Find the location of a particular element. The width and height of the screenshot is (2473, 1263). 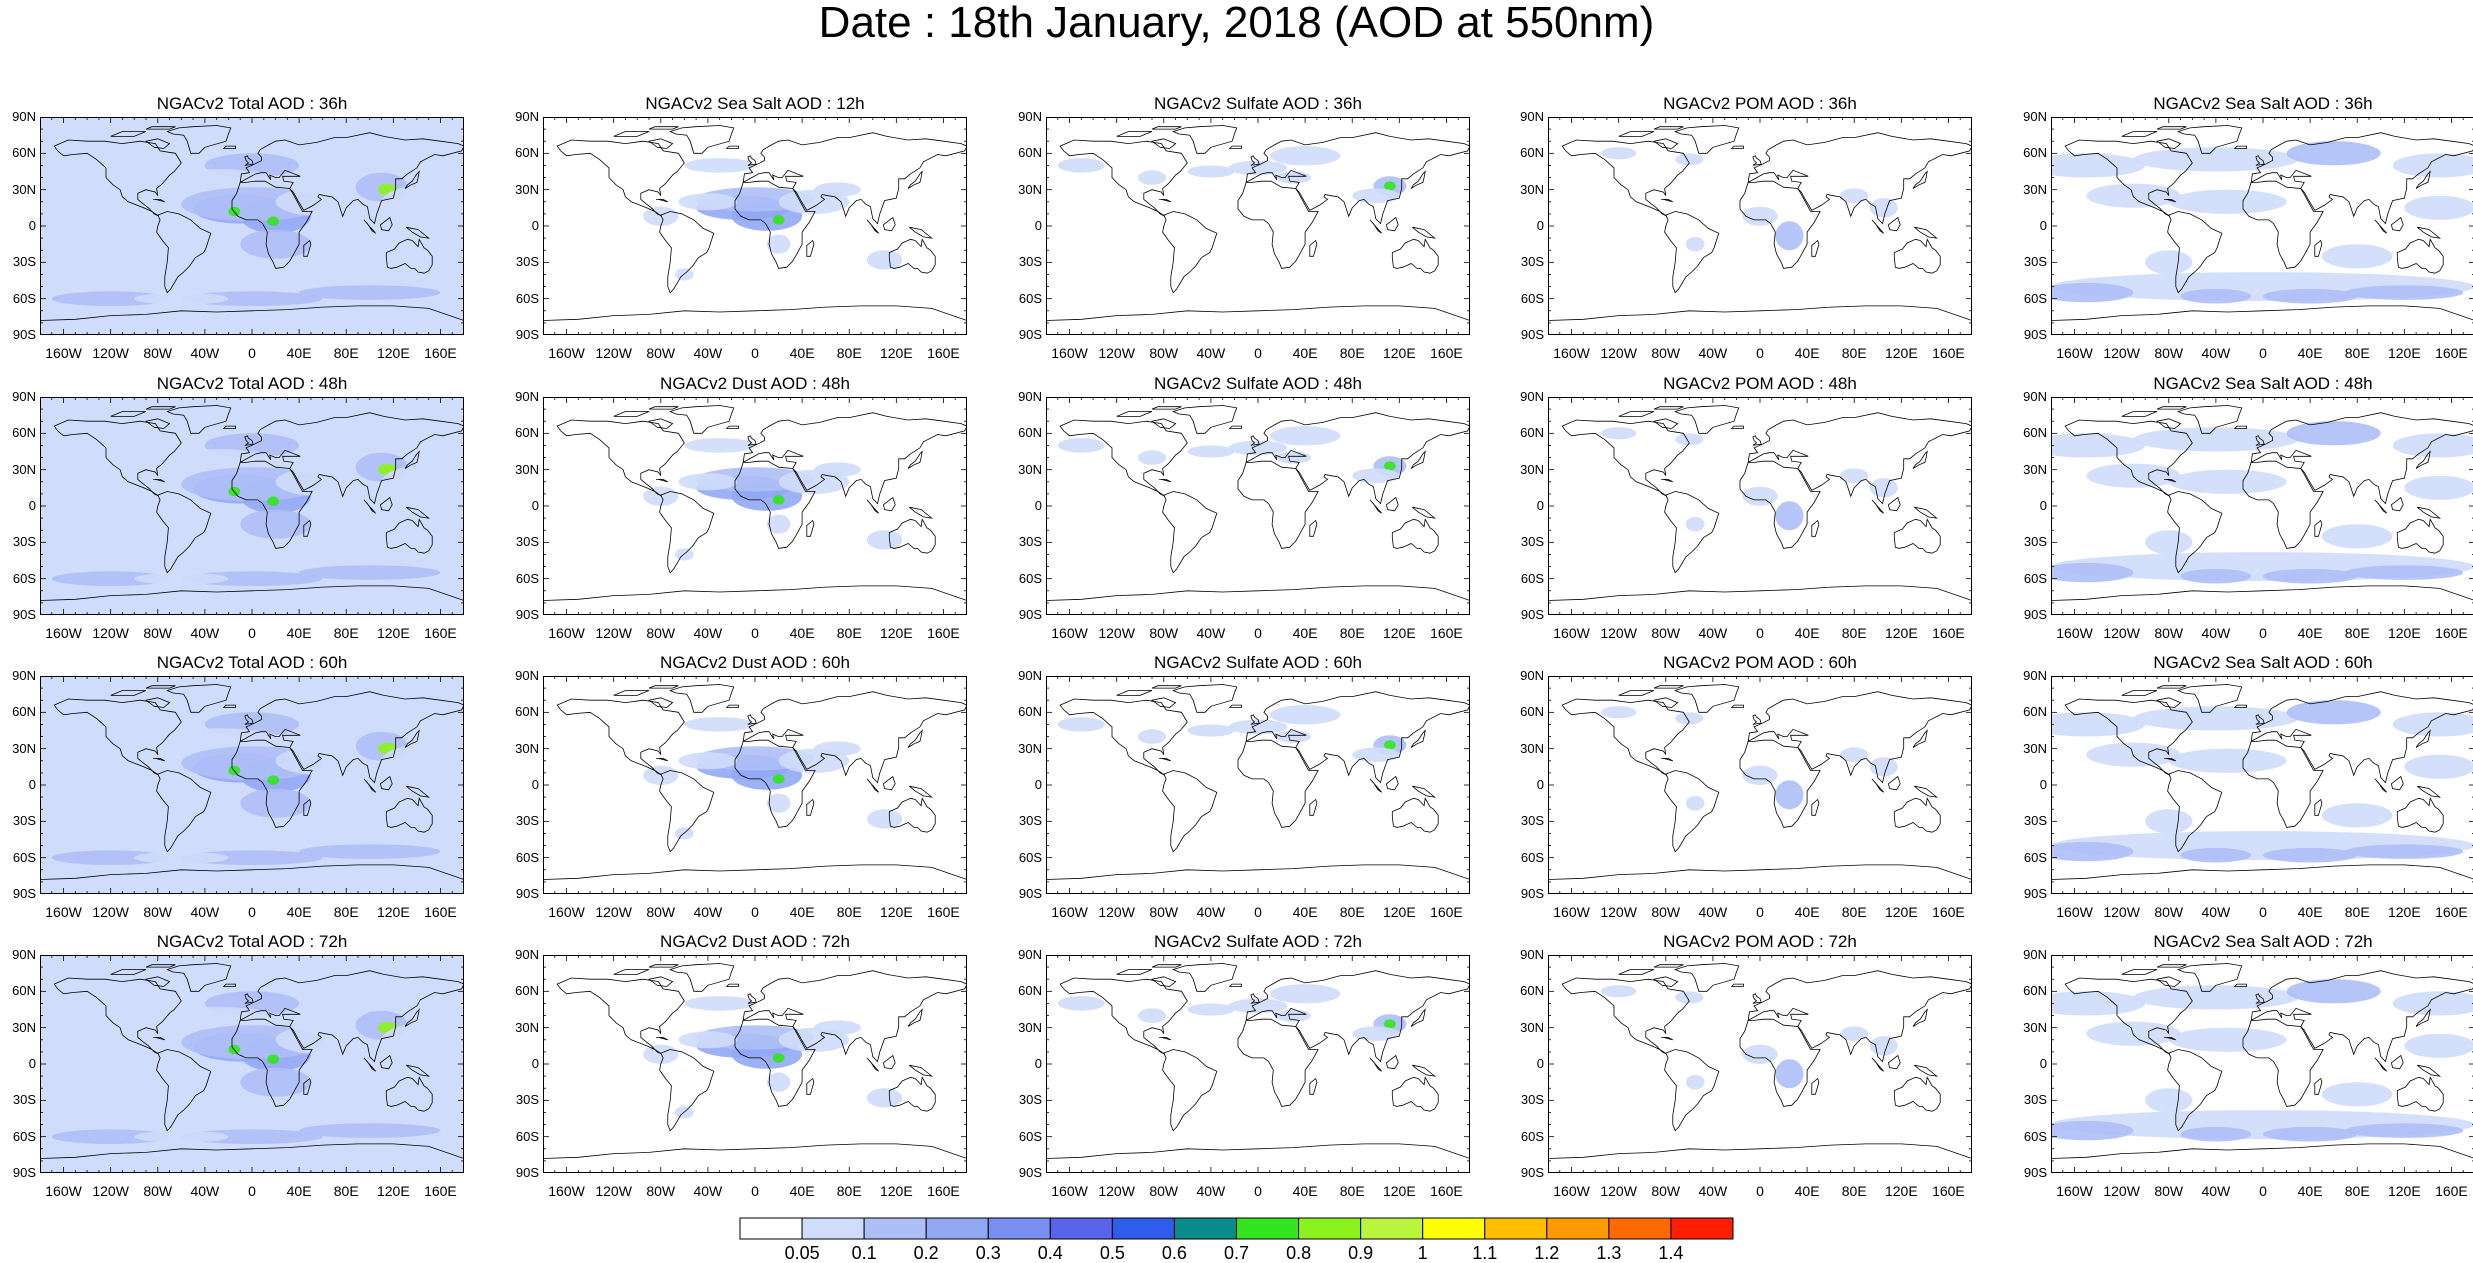

colorbar-tick-label: 1.3 is located at coordinates (1609, 1253).